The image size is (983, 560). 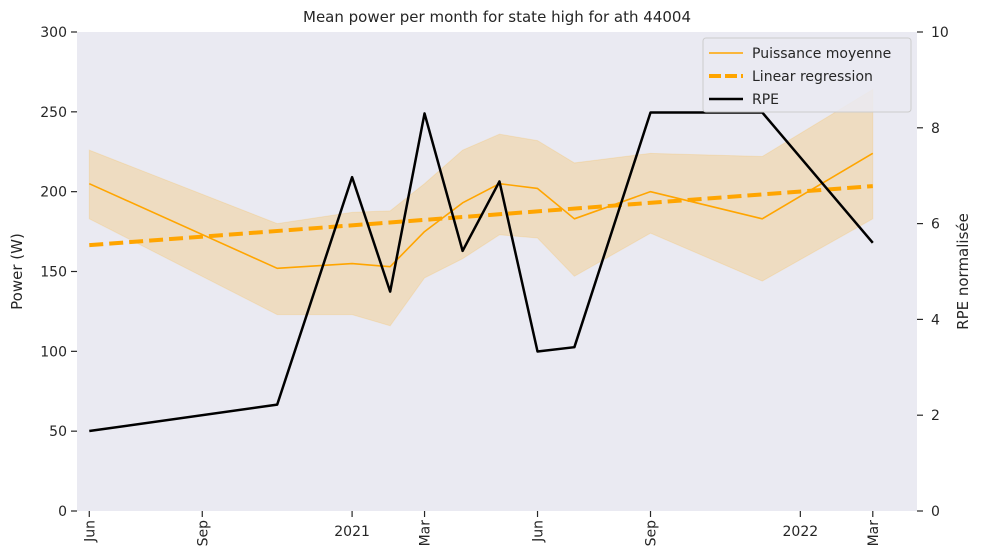 I want to click on y2-axis-title: RPE normalisée, so click(x=963, y=271).